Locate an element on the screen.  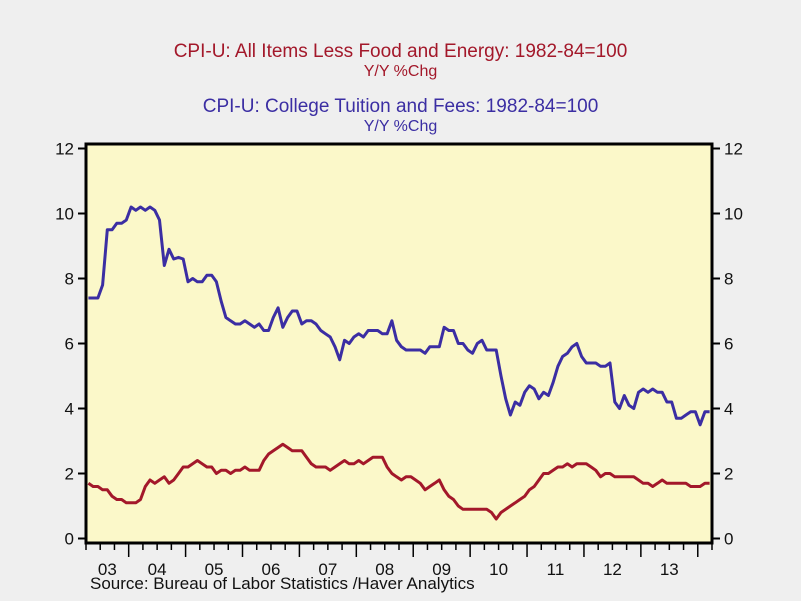
y-tick-label-right: 8 is located at coordinates (728, 279).